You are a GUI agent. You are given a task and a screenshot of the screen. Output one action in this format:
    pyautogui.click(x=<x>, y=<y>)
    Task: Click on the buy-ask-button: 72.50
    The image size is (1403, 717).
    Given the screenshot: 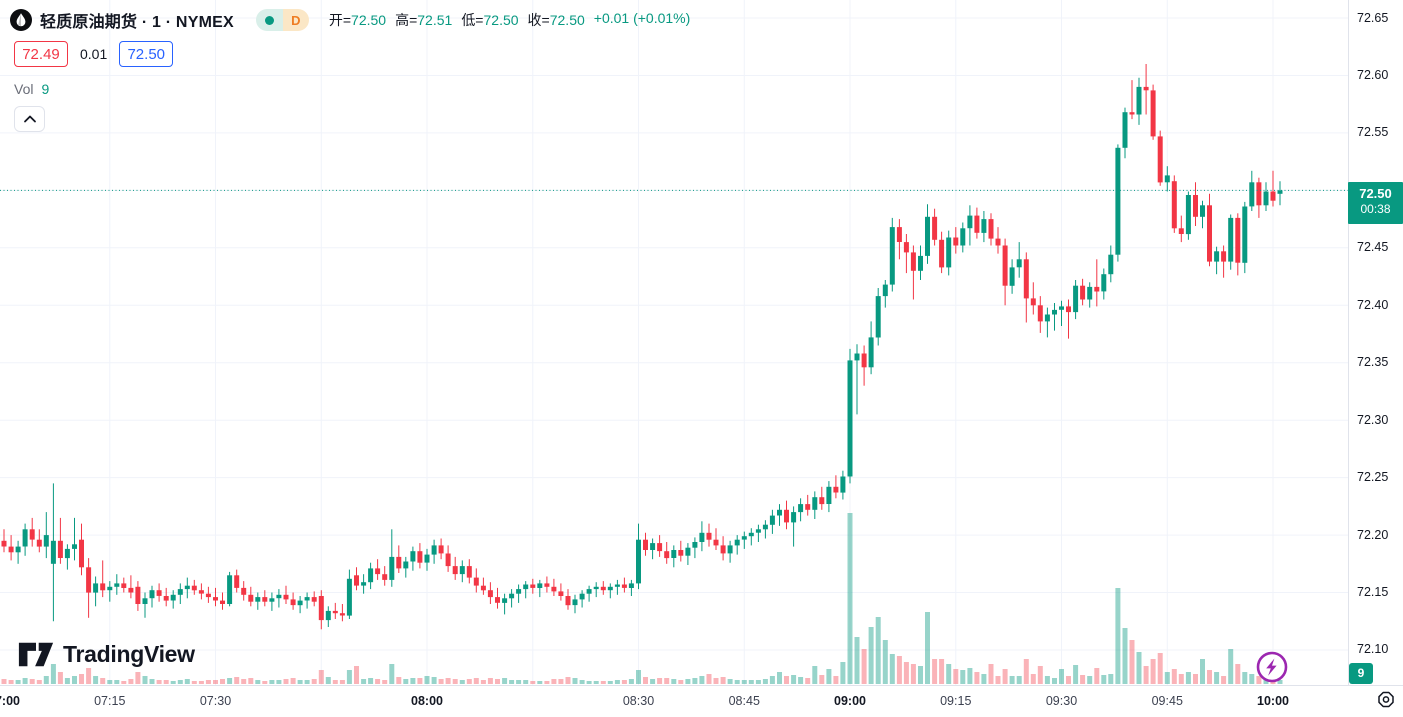 What is the action you would take?
    pyautogui.click(x=146, y=54)
    